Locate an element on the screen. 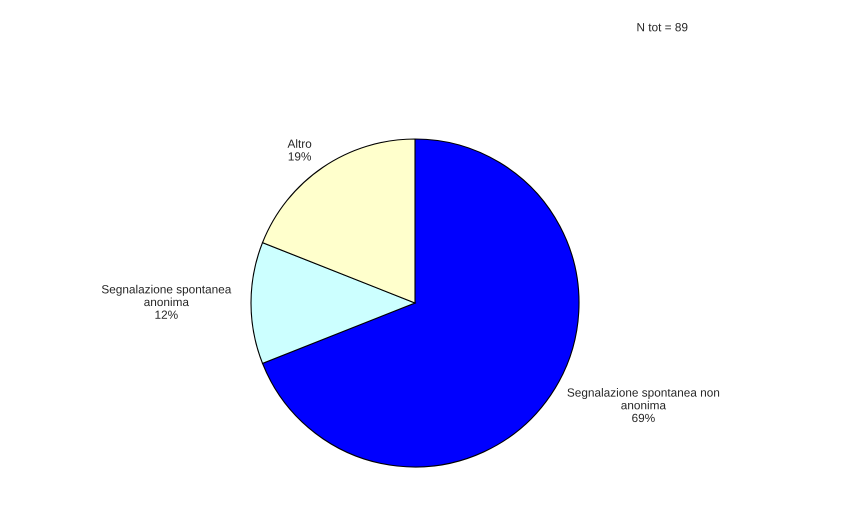  slice-label: Segnalazione spontanea non anonima is located at coordinates (643, 399).